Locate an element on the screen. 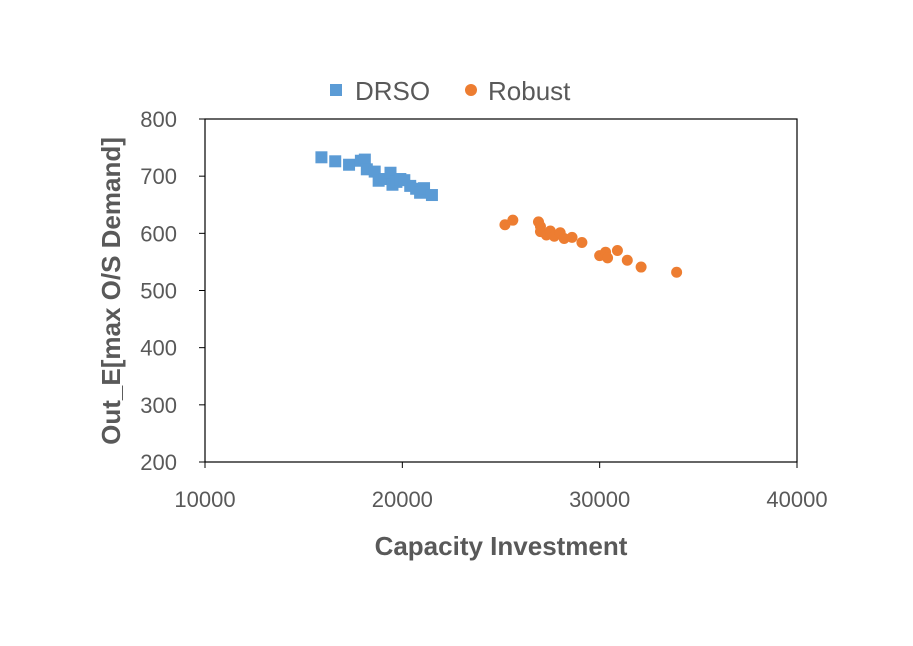 Image resolution: width=913 pixels, height=646 pixels. x-axis-title: Capacity Investment is located at coordinates (501, 546).